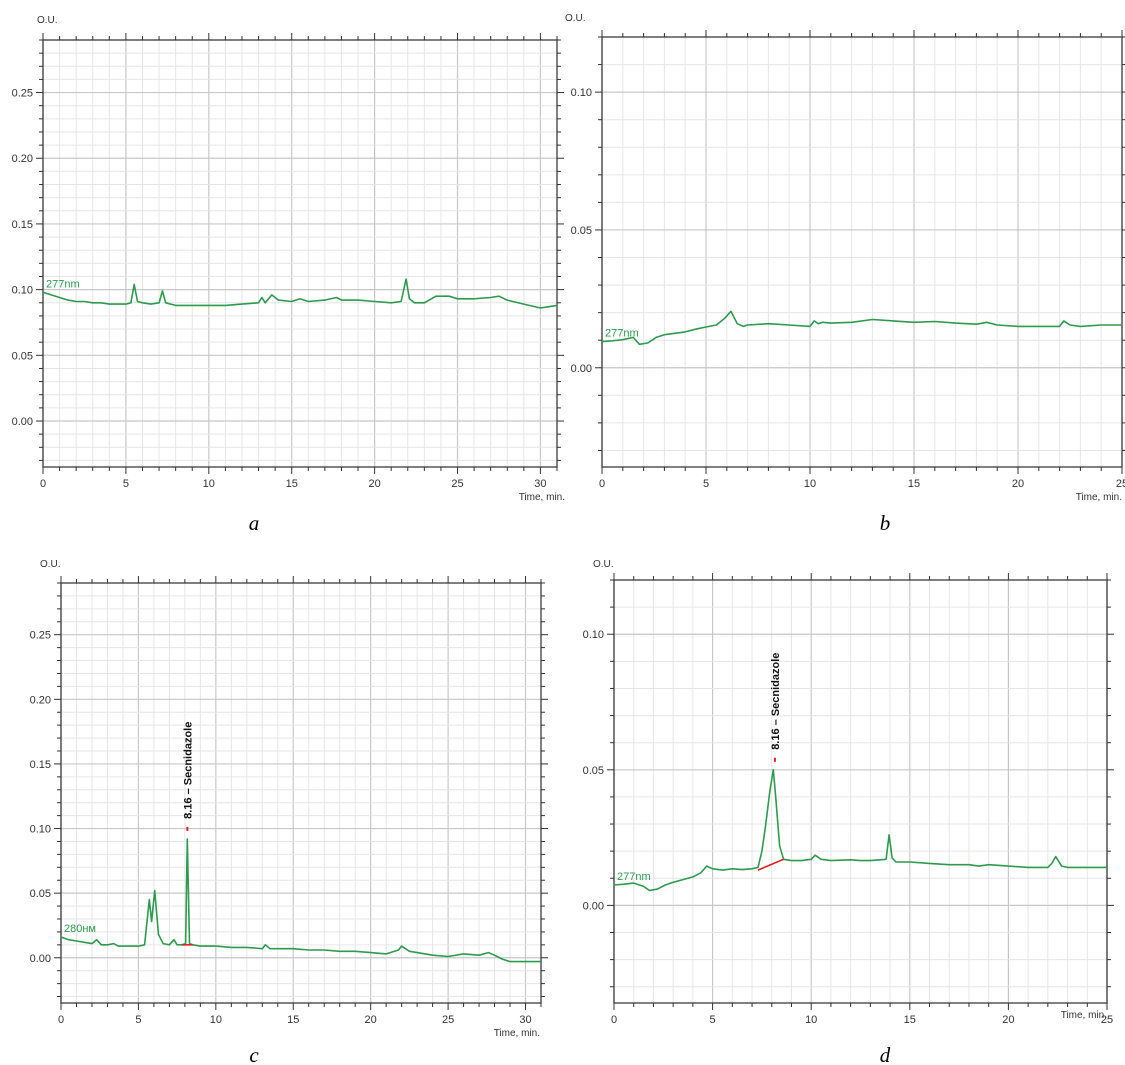  Describe the element at coordinates (80, 929) in the screenshot. I see `series-name-label: 280нм` at that location.